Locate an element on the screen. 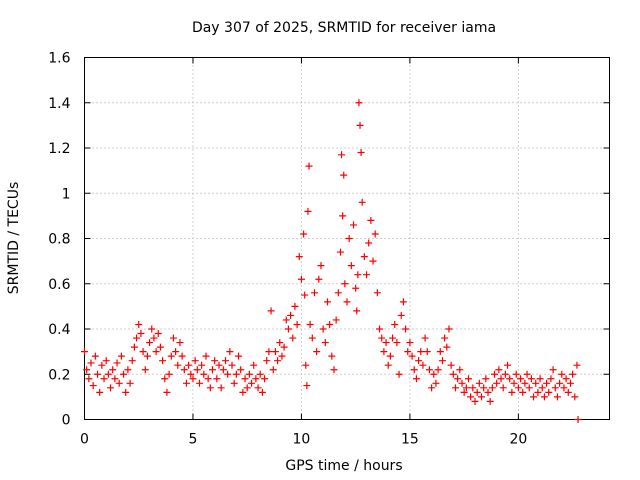 This screenshot has height=480, width=640. y-tick-label: 0.8 is located at coordinates (59, 240).